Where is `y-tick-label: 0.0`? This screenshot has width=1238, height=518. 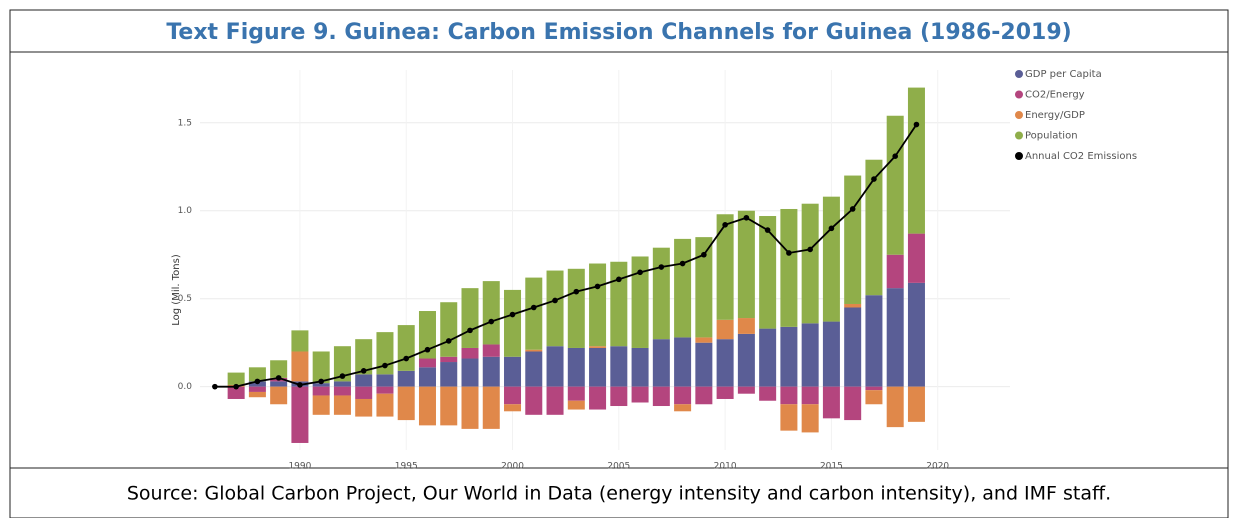
y-tick-label: 0.0 is located at coordinates (185, 387).